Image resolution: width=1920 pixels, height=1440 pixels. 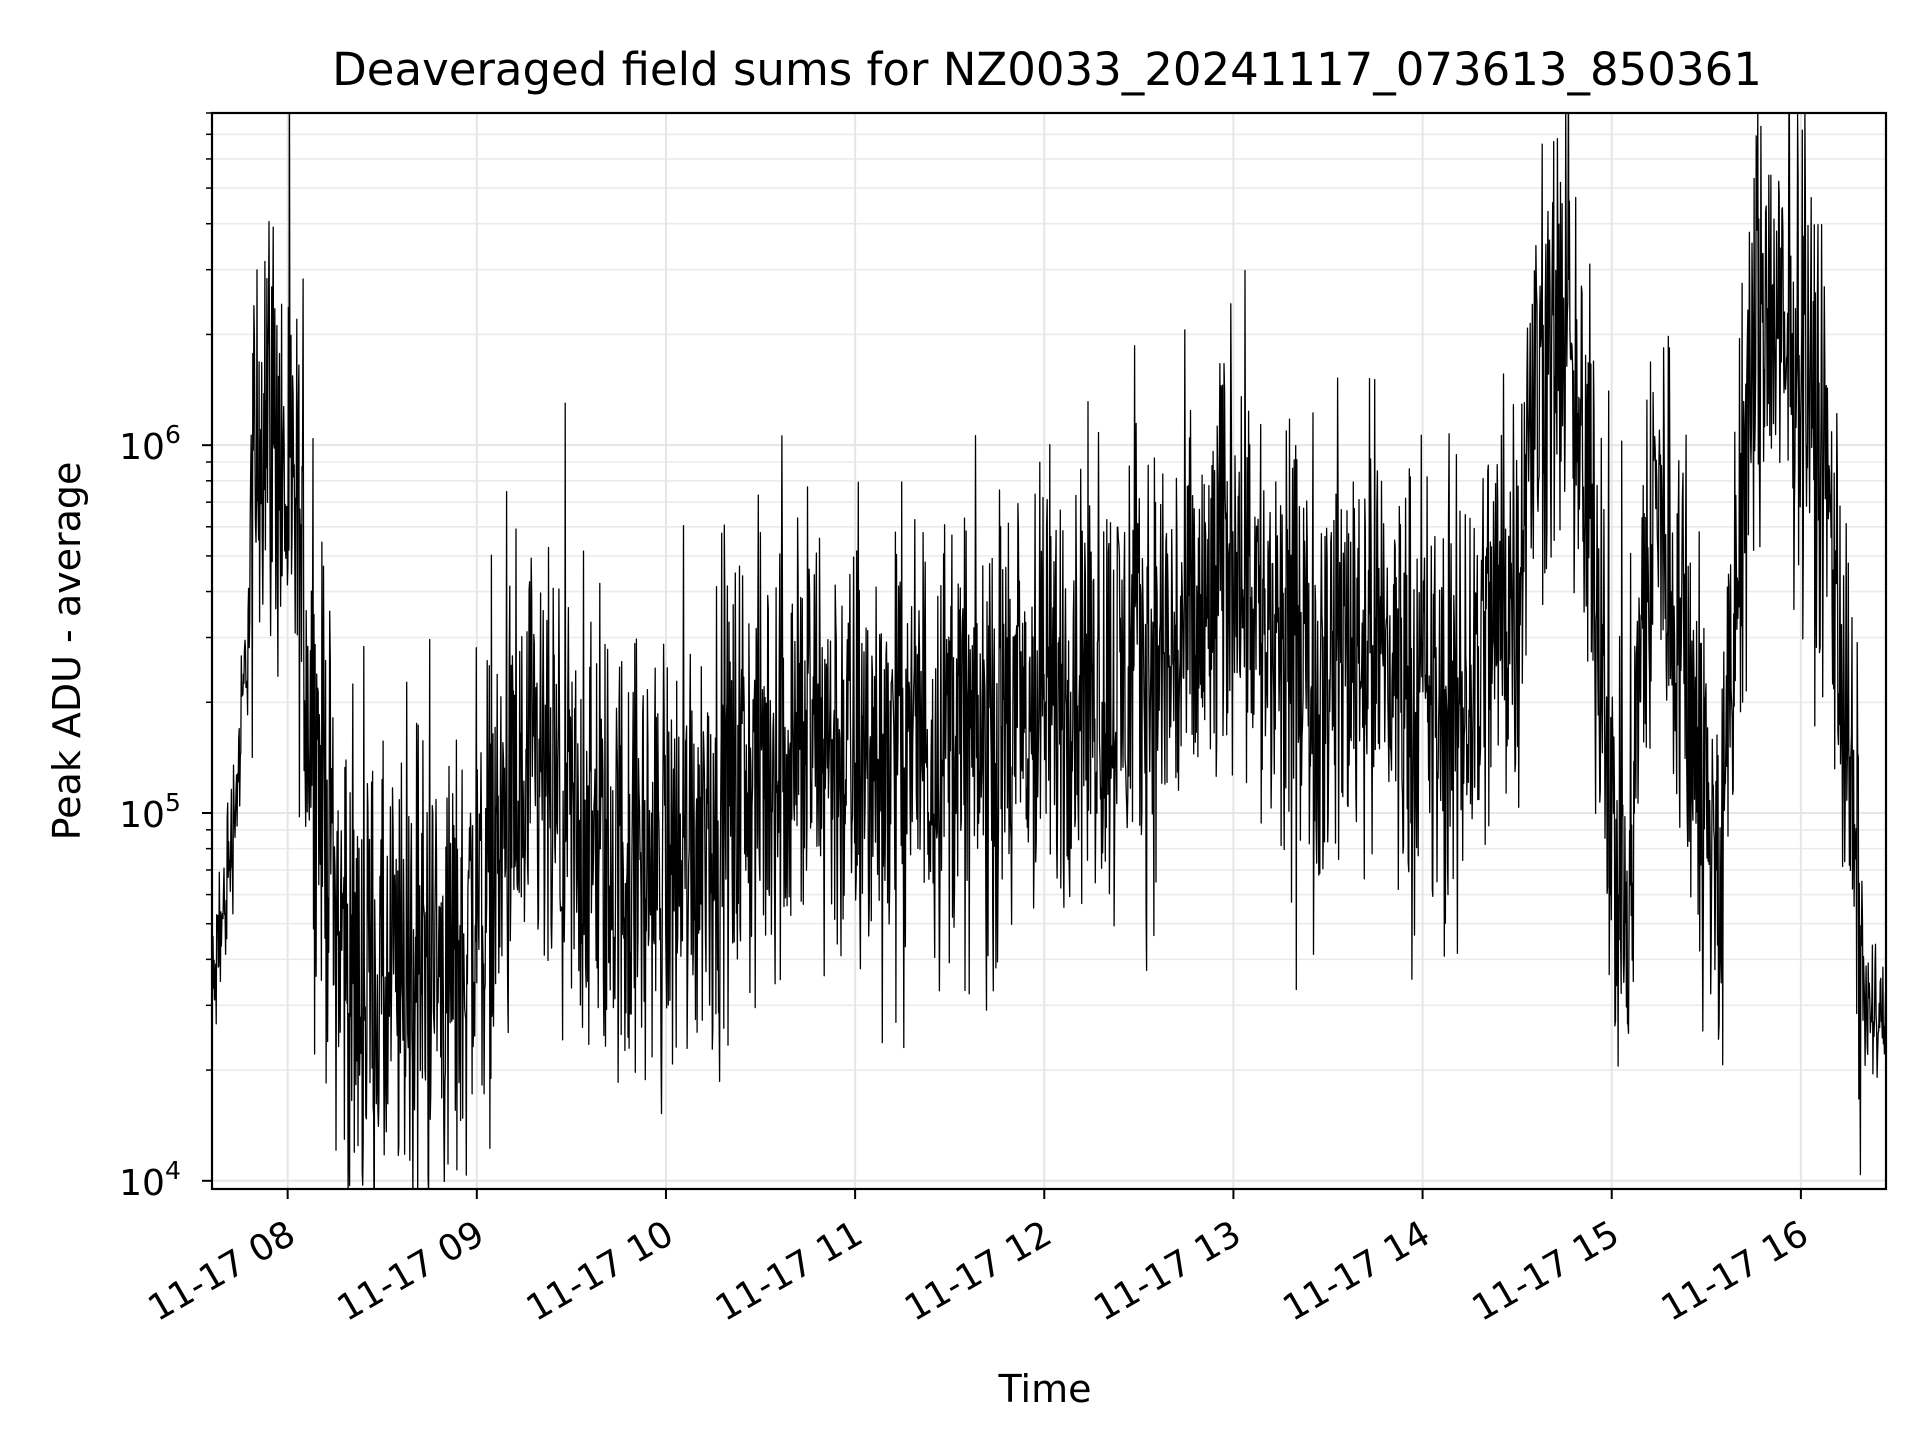 I want to click on y-tick-label: 10⁵, so click(x=150, y=812).